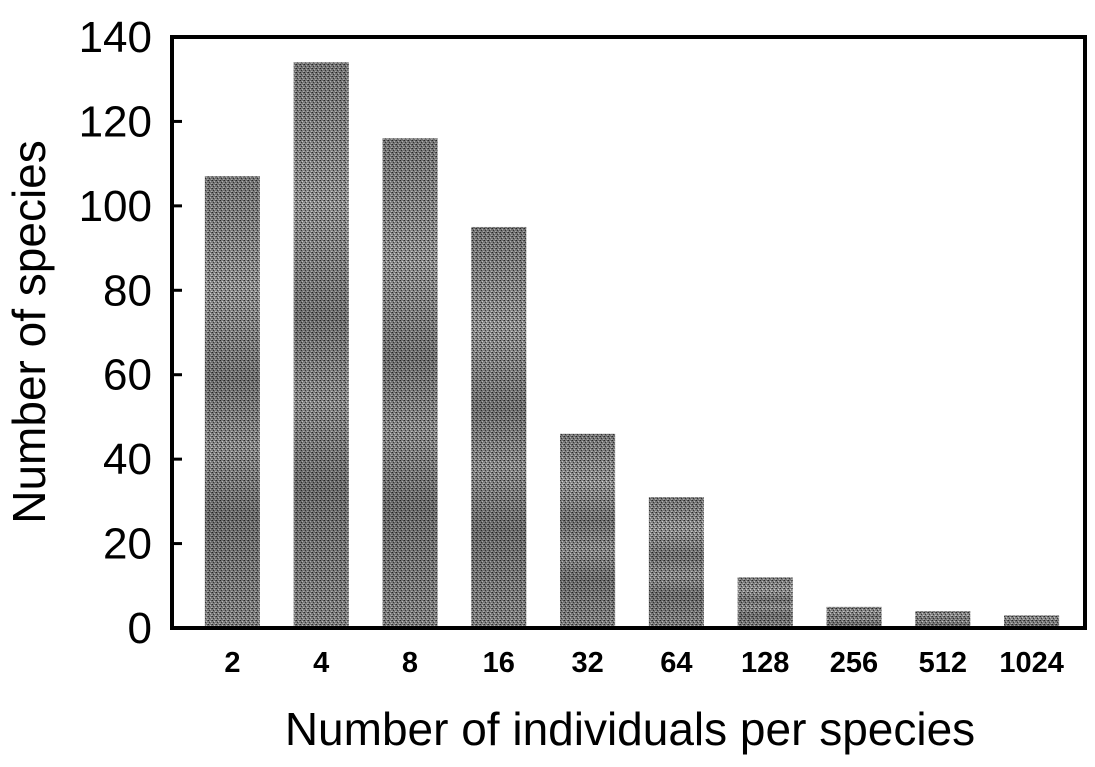 Image resolution: width=1095 pixels, height=767 pixels. Describe the element at coordinates (587, 663) in the screenshot. I see `x-tick-label-32: 32` at that location.